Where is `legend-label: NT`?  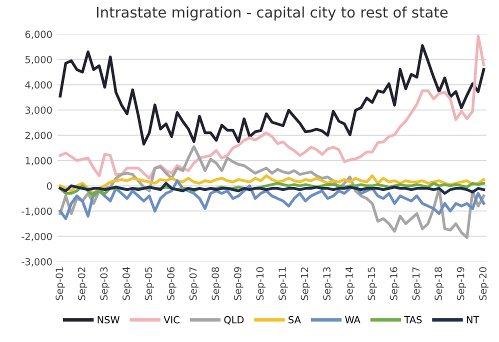 legend-label: NT is located at coordinates (473, 320).